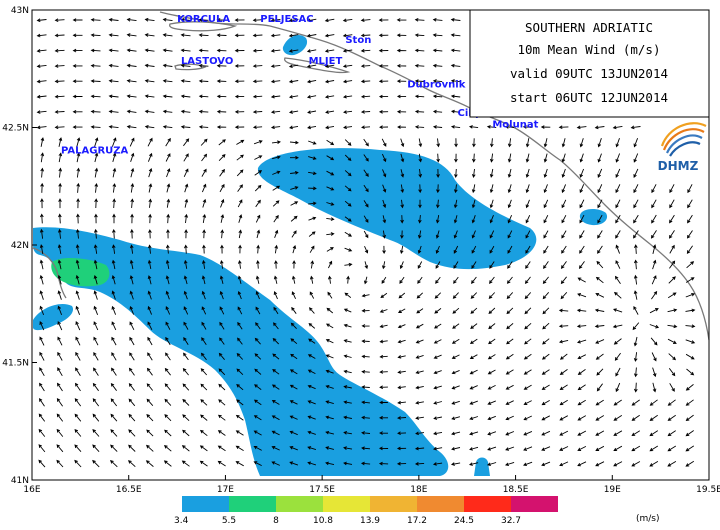  I want to click on lon-tick-label: 19.5E, so click(708, 490).